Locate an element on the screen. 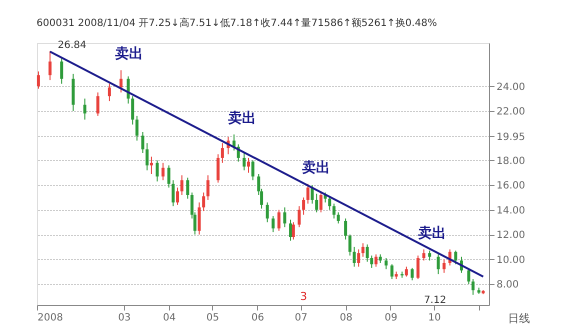  y-tick-label: 16.00 is located at coordinates (511, 186).